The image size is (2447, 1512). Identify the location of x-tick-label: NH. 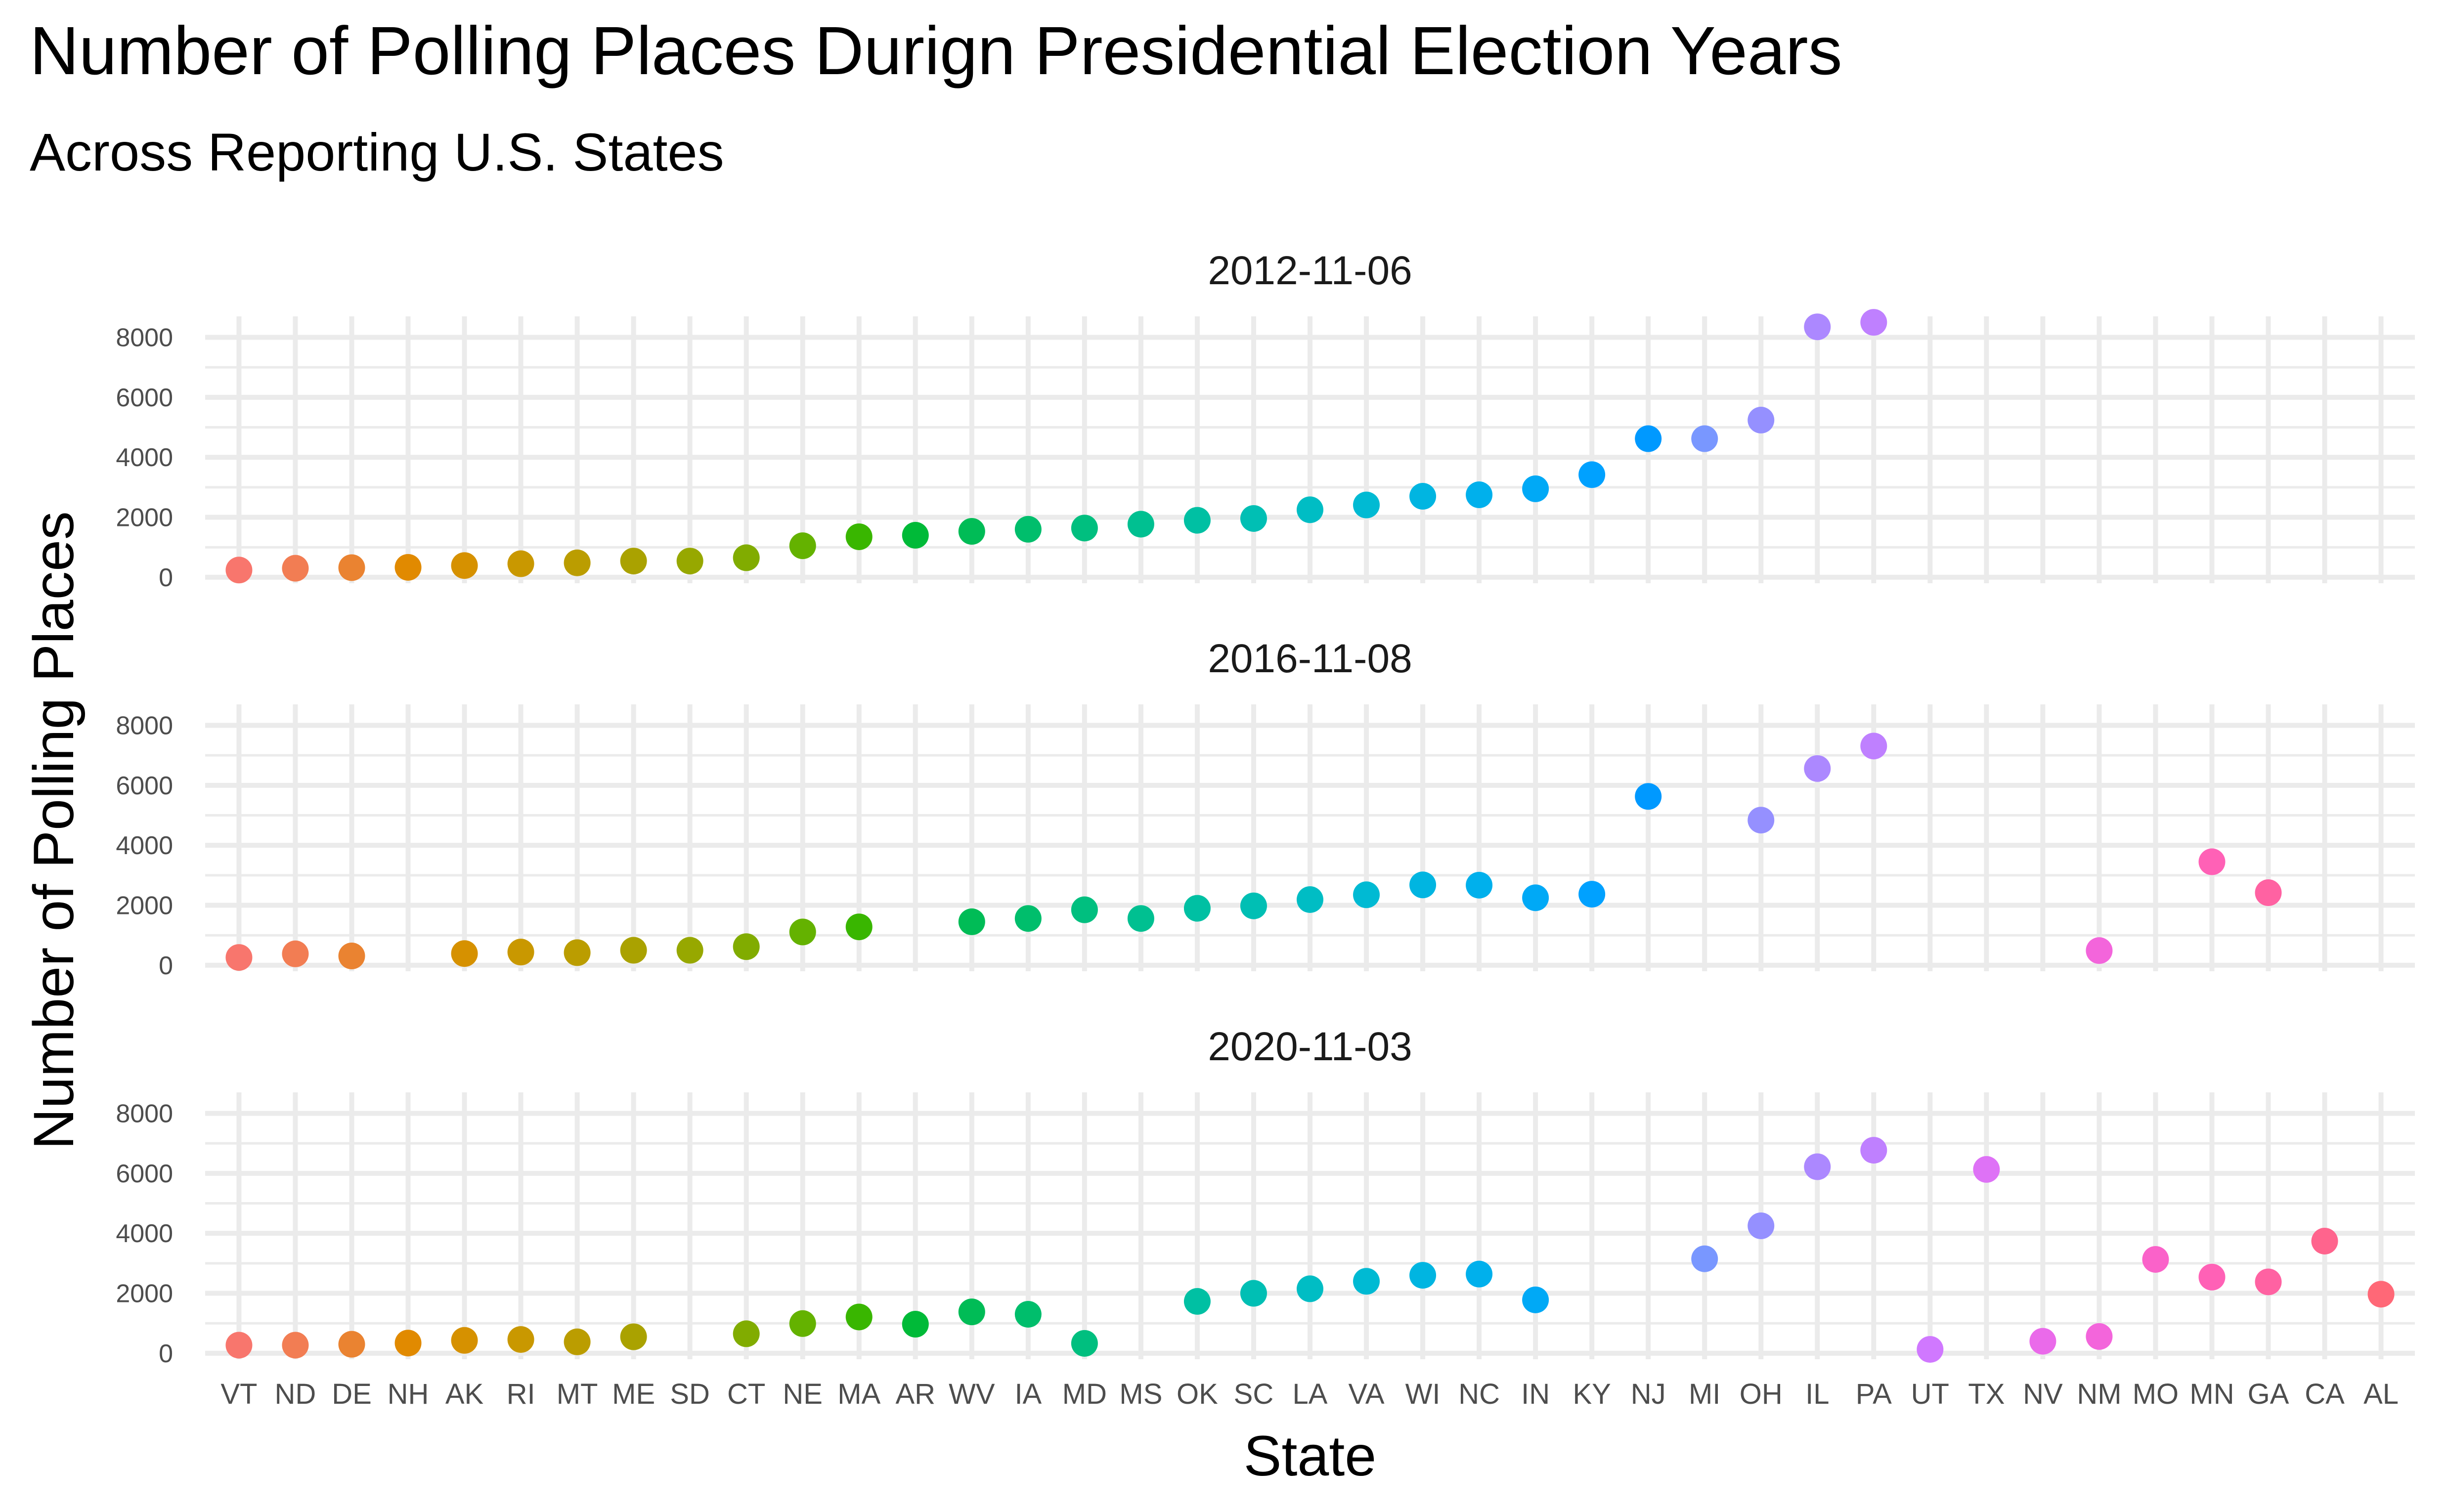
(408, 1394).